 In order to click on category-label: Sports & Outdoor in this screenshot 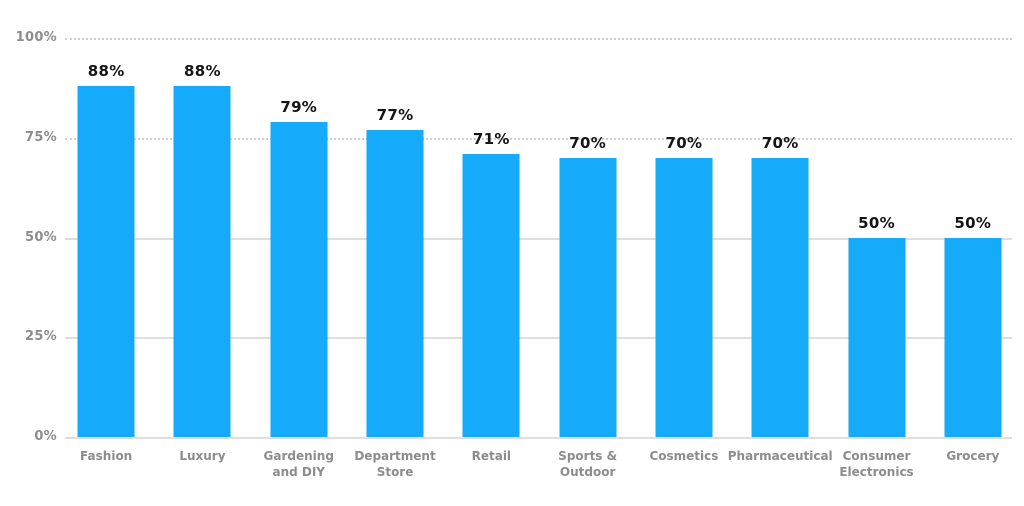, I will do `click(587, 464)`.